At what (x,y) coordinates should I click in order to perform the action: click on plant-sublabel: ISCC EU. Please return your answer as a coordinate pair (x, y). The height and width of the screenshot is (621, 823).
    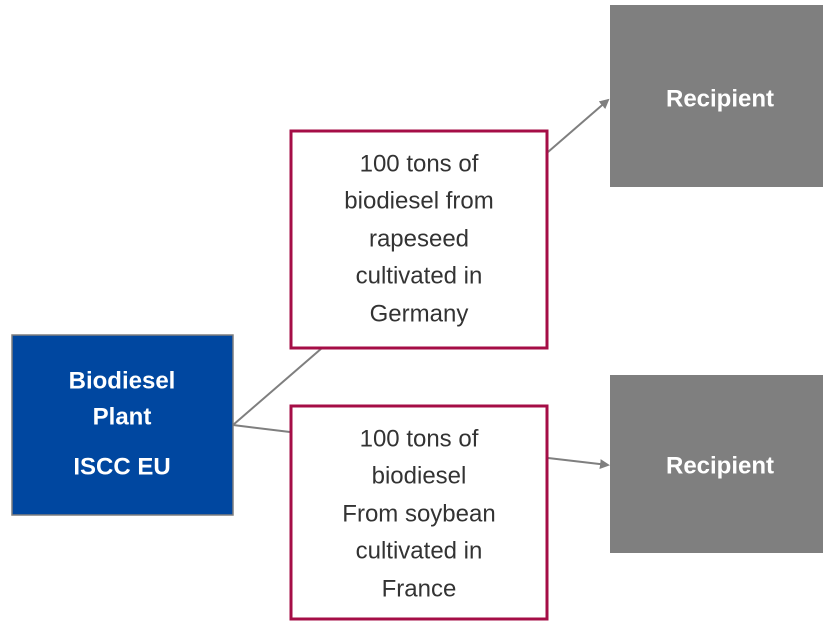
    Looking at the image, I should click on (121, 466).